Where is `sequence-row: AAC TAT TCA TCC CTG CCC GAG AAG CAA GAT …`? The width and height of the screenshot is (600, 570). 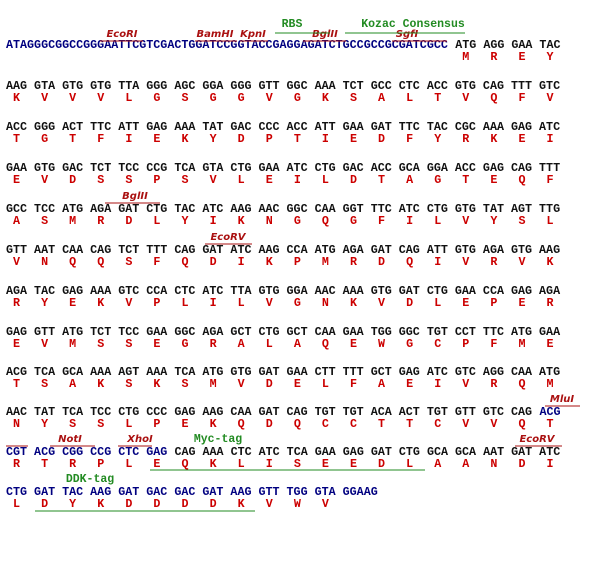 sequence-row: AAC TAT TCA TCC CTG CCC GAG AAG CAA GAT … is located at coordinates (293, 412).